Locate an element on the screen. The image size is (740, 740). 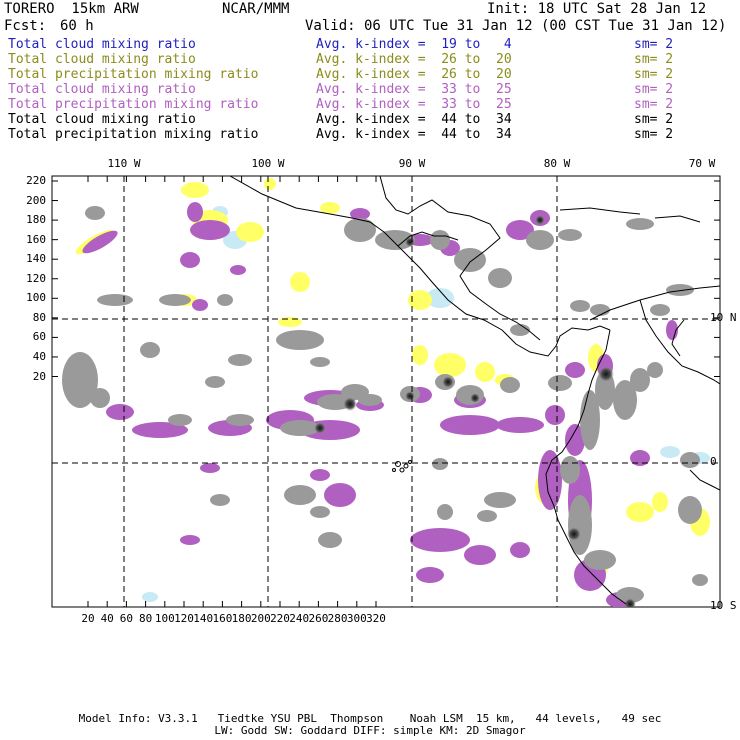
legend-field-name: Total precipitation mixing ratio is located at coordinates (133, 134).